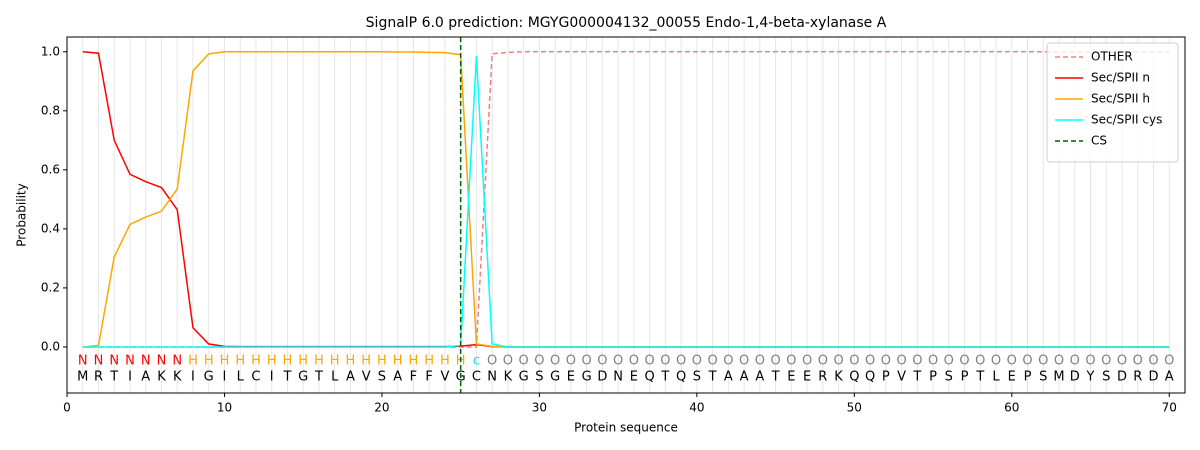 This screenshot has height=450, width=1200. I want to click on x-tick-label: 30, so click(539, 408).